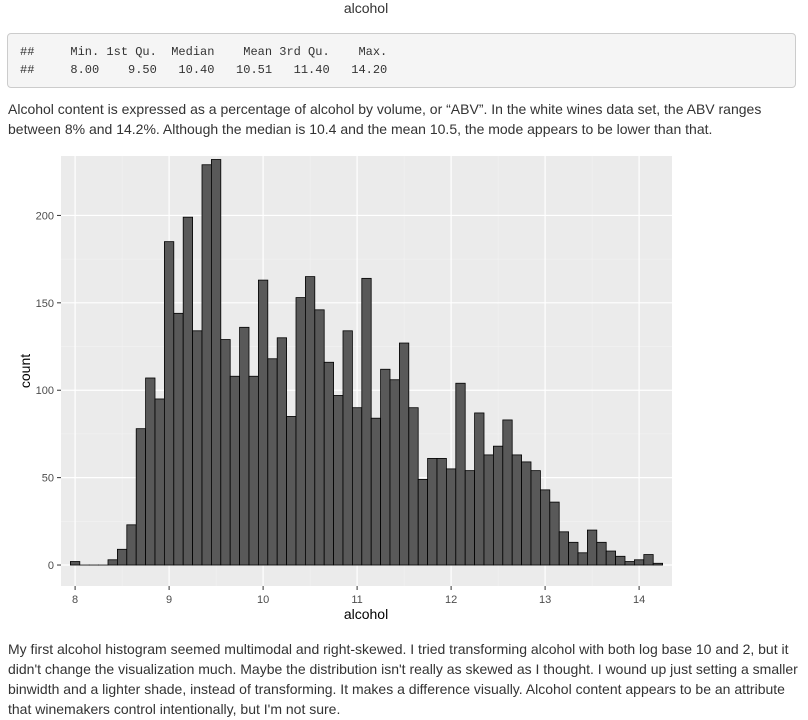 The width and height of the screenshot is (808, 720). Describe the element at coordinates (169, 600) in the screenshot. I see `x-tick-label: 9` at that location.